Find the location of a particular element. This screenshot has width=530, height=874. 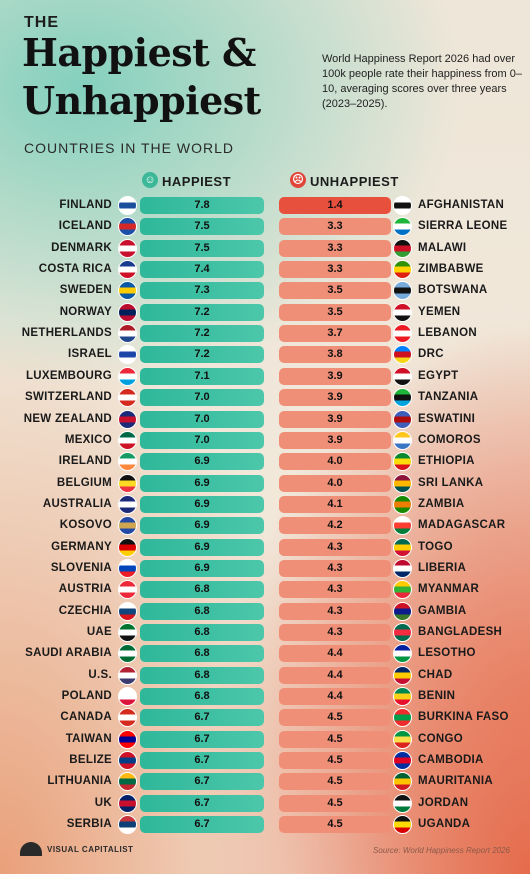

unhappiest-country-label: SRI LANKA is located at coordinates (451, 482).